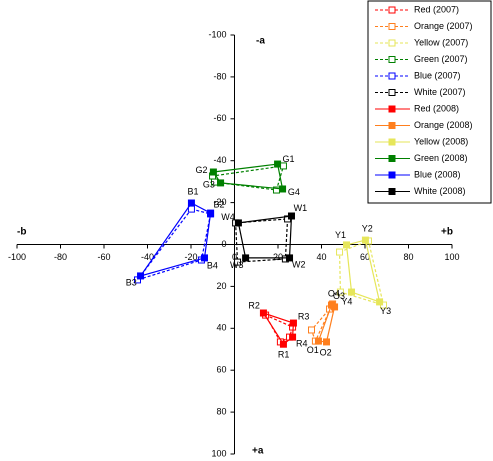  Describe the element at coordinates (294, 192) in the screenshot. I see `point-label: G4` at that location.